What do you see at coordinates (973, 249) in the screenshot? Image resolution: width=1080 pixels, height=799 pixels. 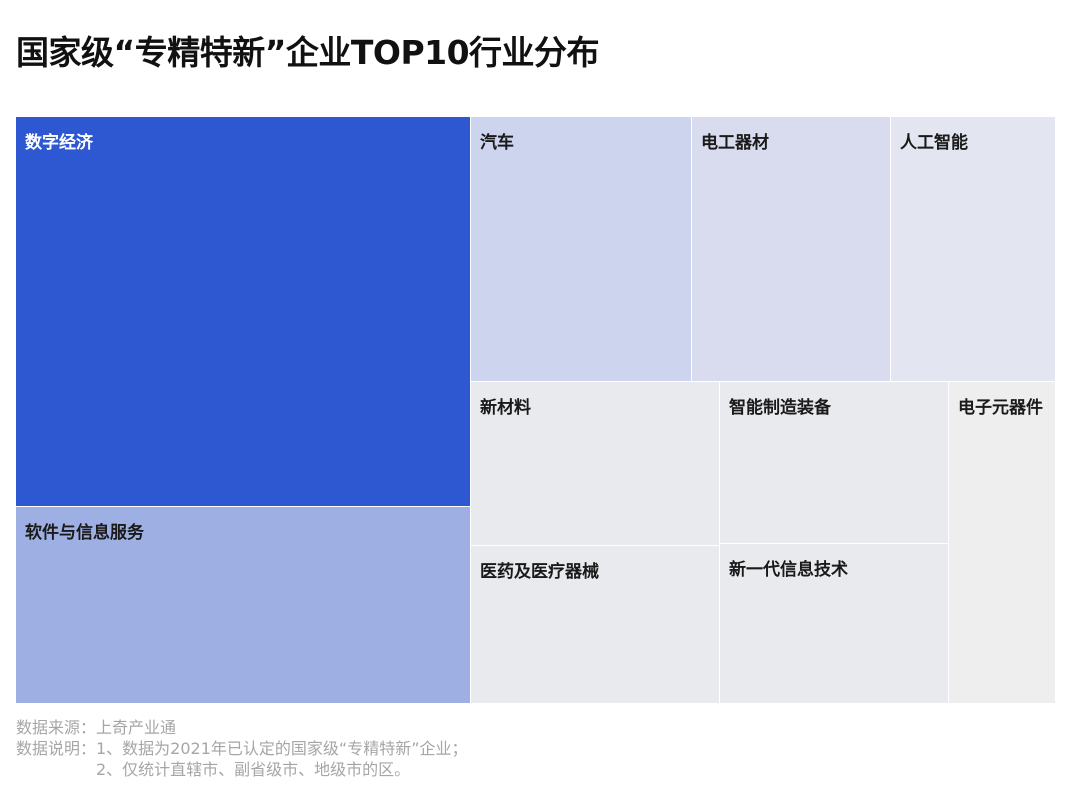 I see `treemap-tile: 人工智能` at bounding box center [973, 249].